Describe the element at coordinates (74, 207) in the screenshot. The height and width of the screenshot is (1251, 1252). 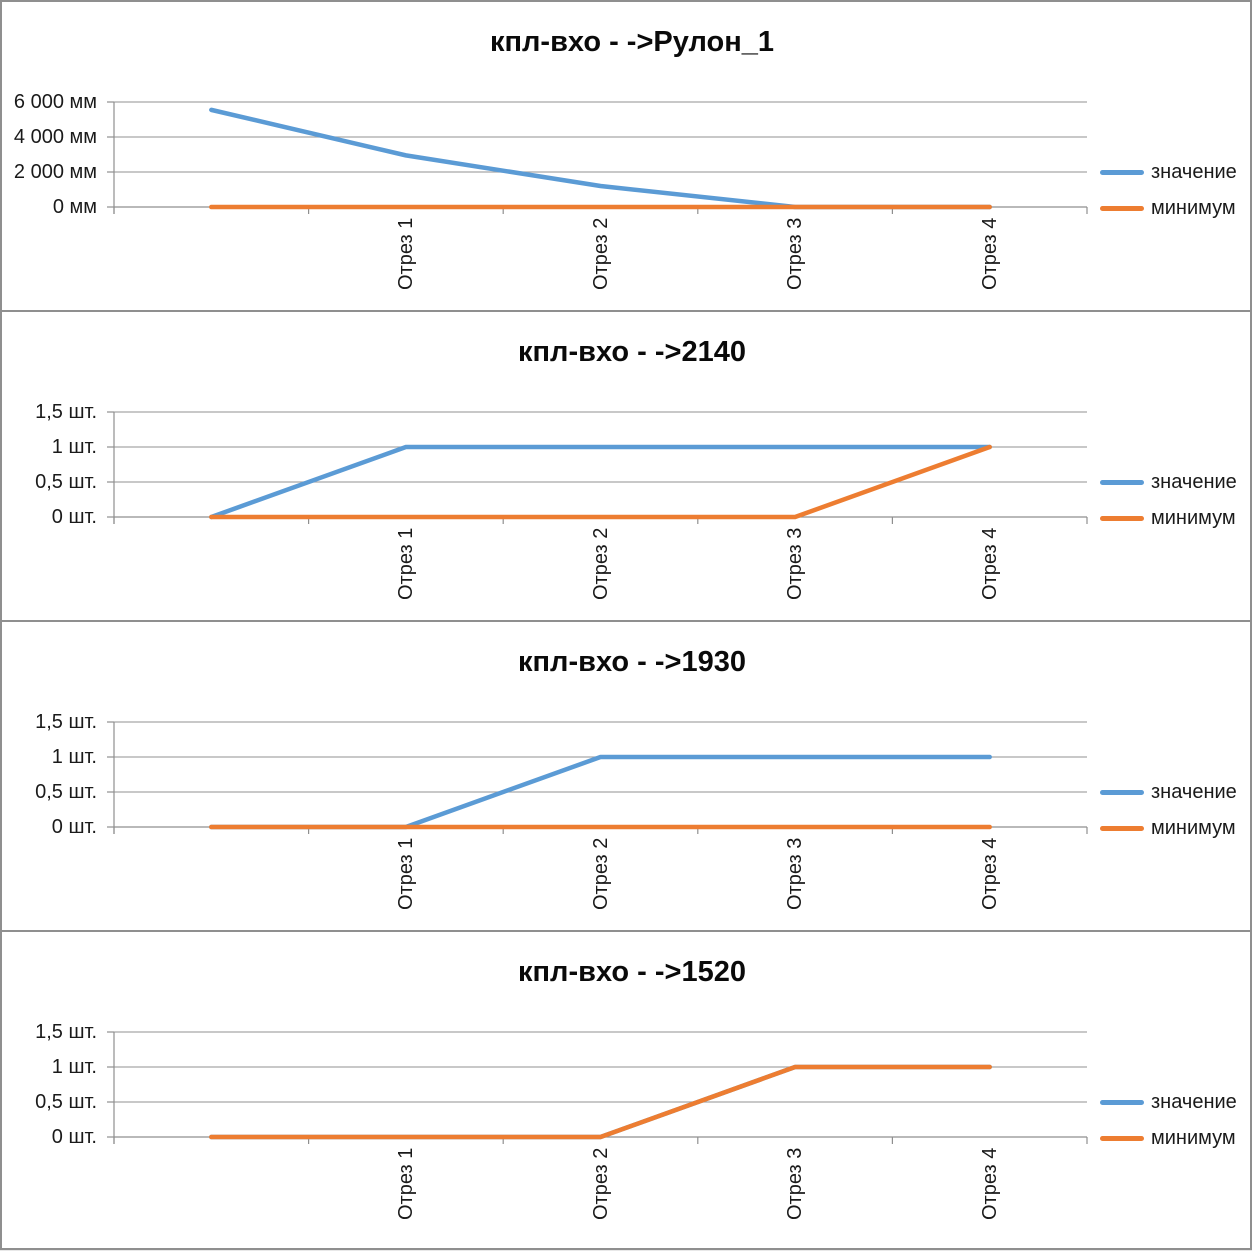
I see `y-tick-label: 0 мм` at that location.